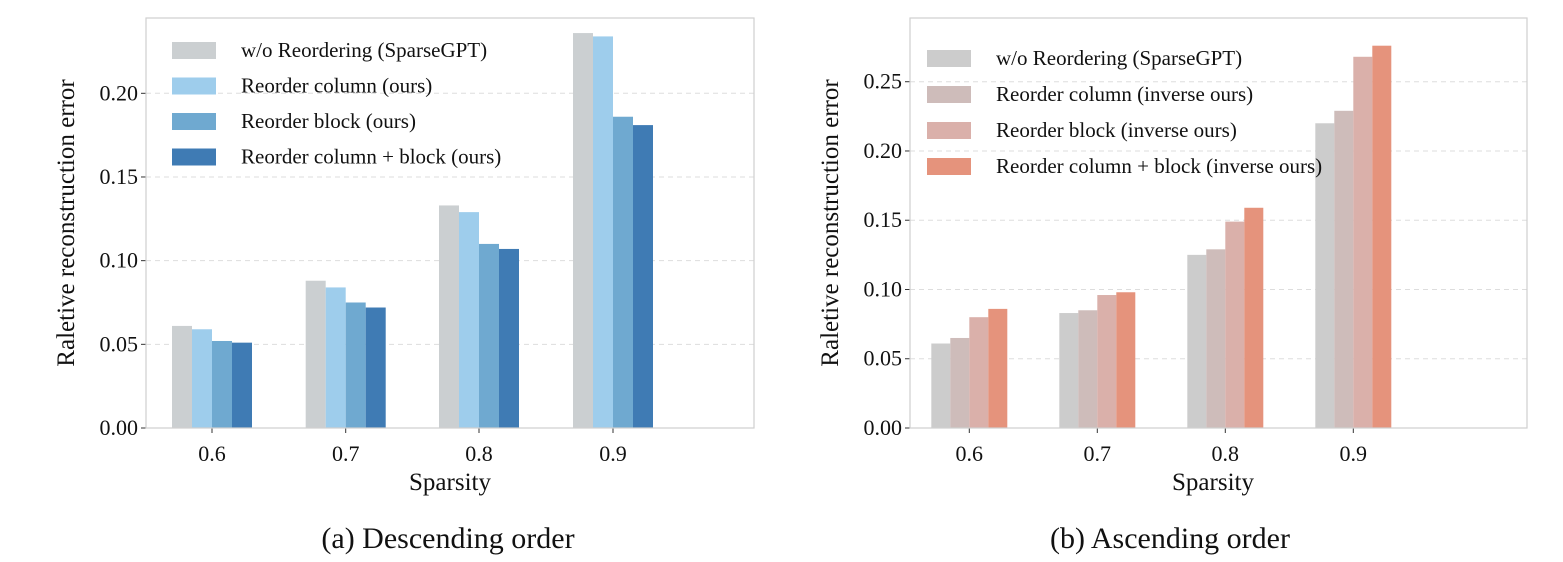 The width and height of the screenshot is (1563, 562). What do you see at coordinates (371, 157) in the screenshot?
I see `legend-label: Reorder column + block (ours)` at bounding box center [371, 157].